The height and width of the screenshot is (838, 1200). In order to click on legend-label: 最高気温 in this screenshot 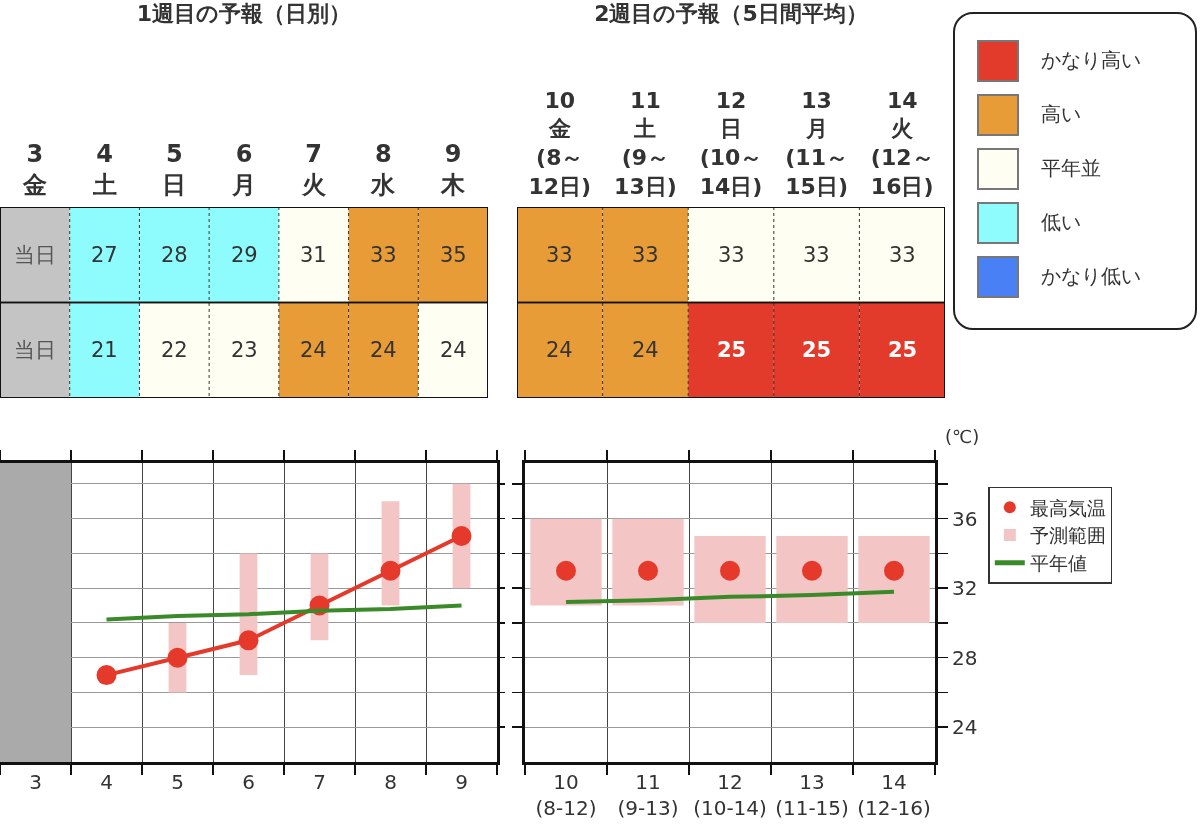, I will do `click(1067, 507)`.